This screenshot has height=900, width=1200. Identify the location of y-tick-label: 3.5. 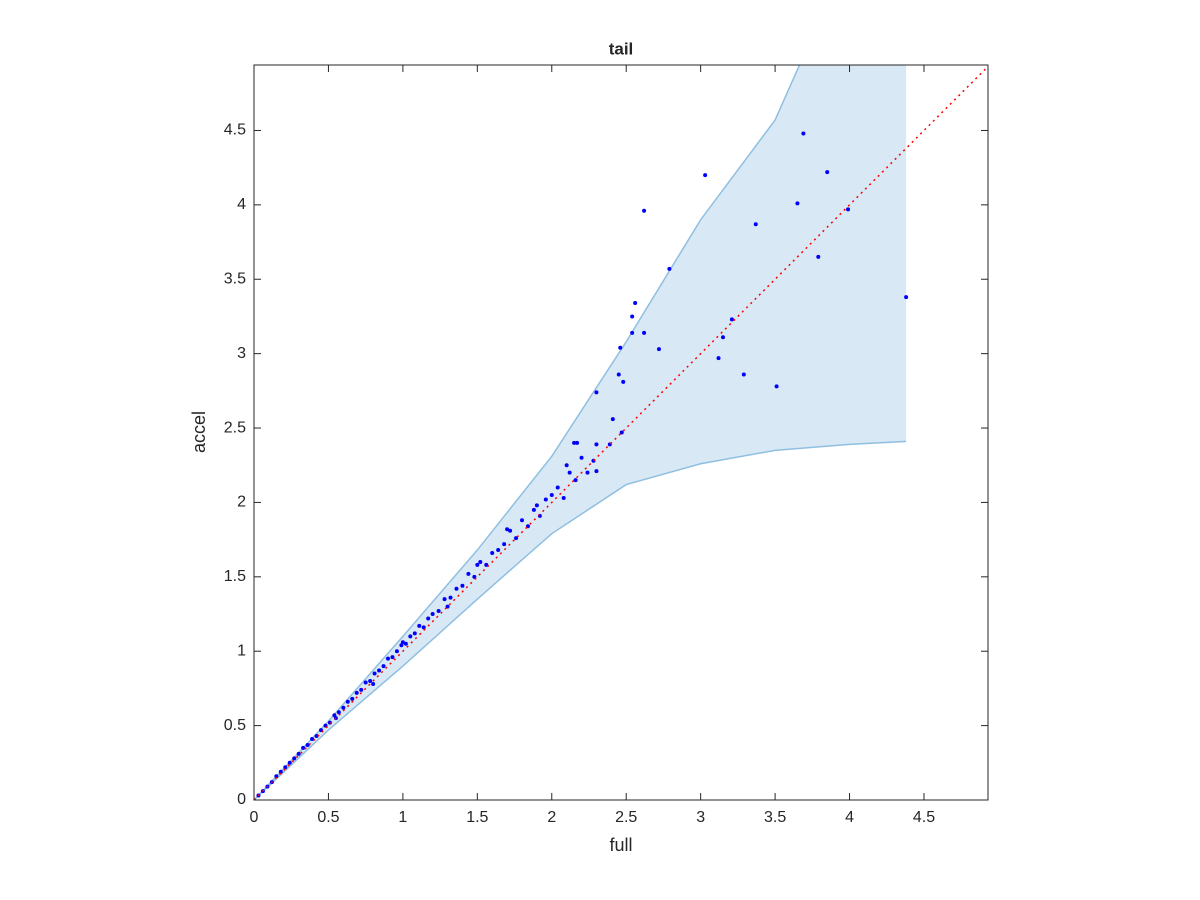
(235, 278).